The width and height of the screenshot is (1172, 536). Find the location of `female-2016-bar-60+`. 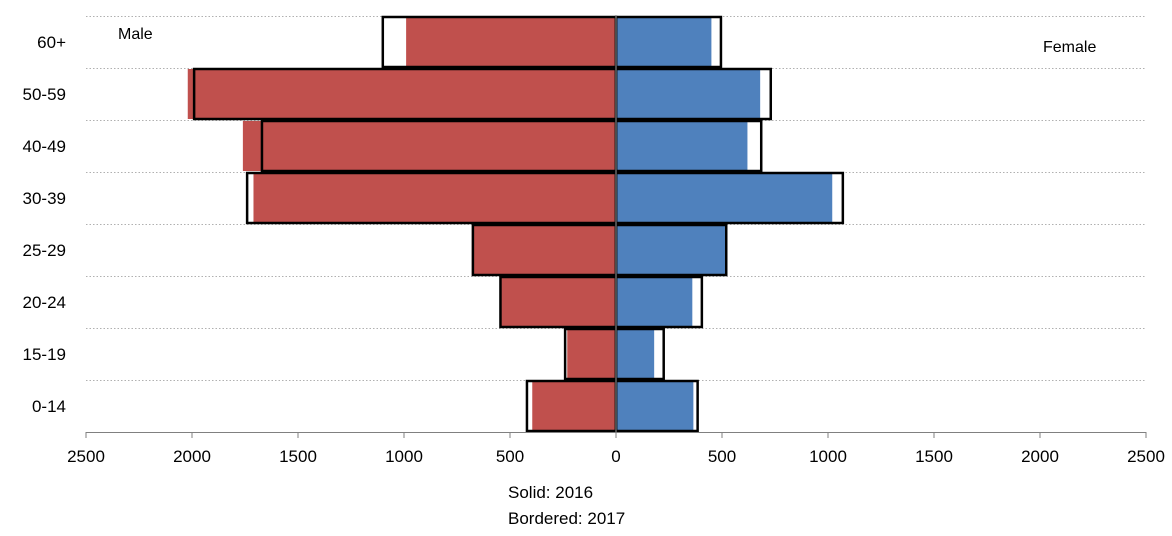

female-2016-bar-60+ is located at coordinates (664, 42).